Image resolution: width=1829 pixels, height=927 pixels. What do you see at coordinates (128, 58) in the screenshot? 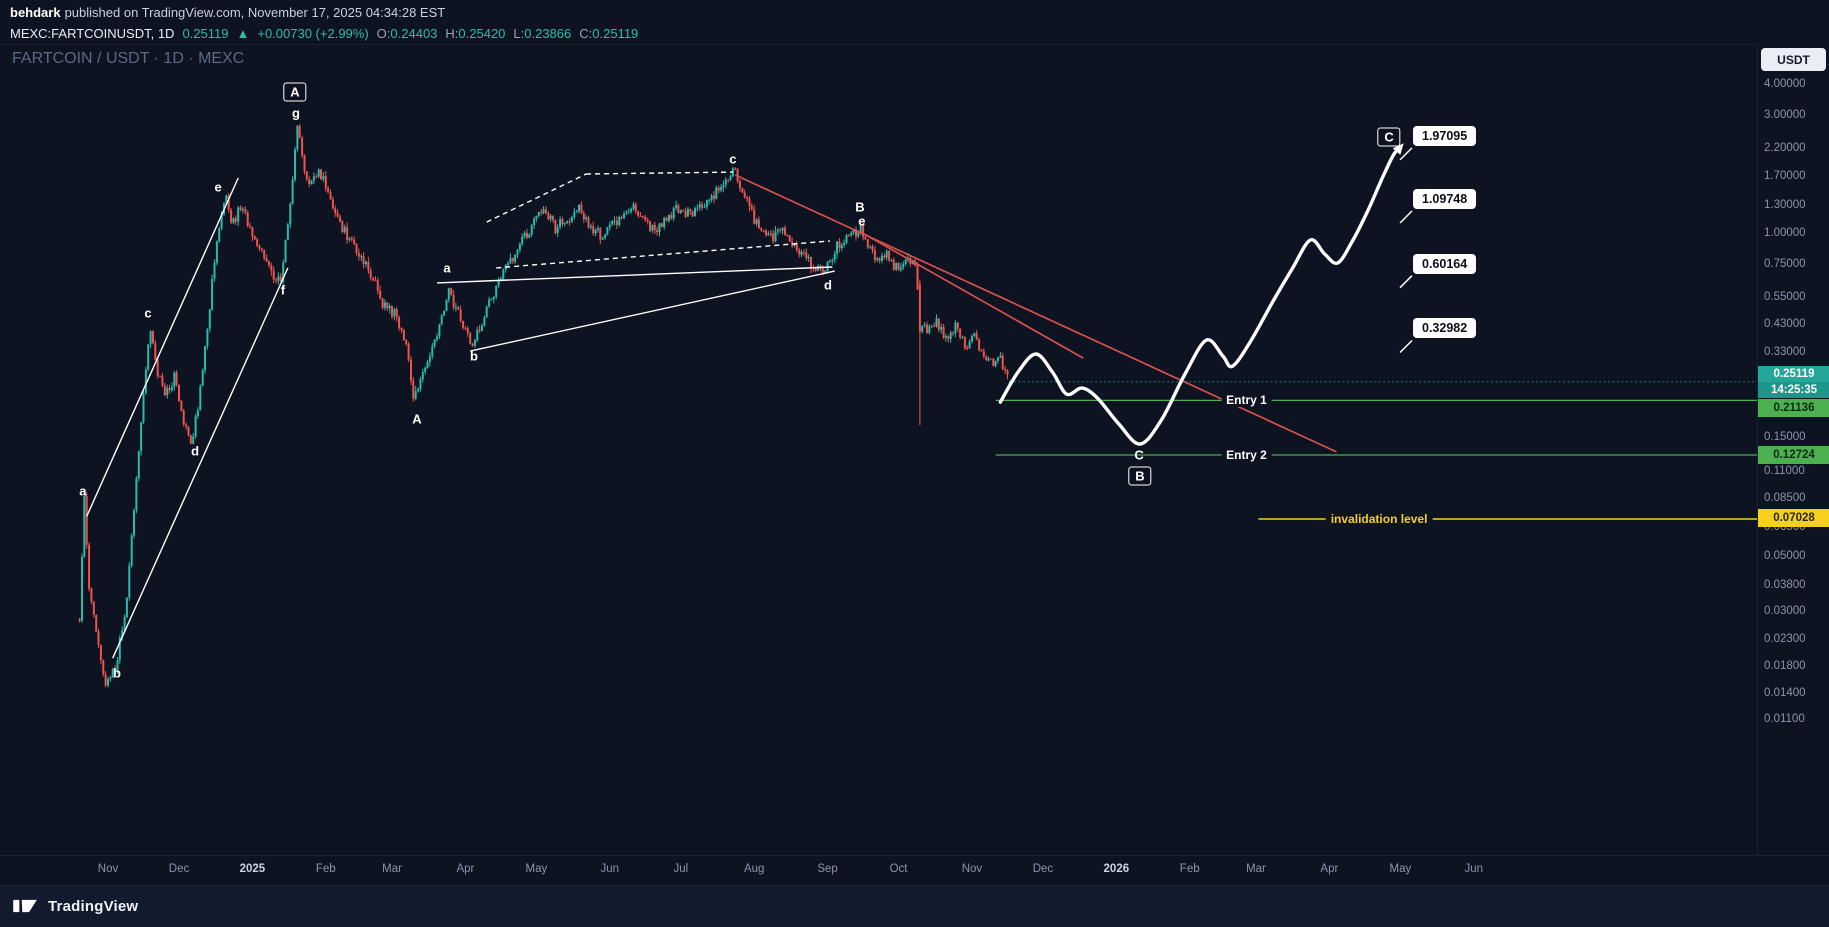
I see `chart-legend-title: FARTCOIN / USDT · 1D · MEXC` at bounding box center [128, 58].